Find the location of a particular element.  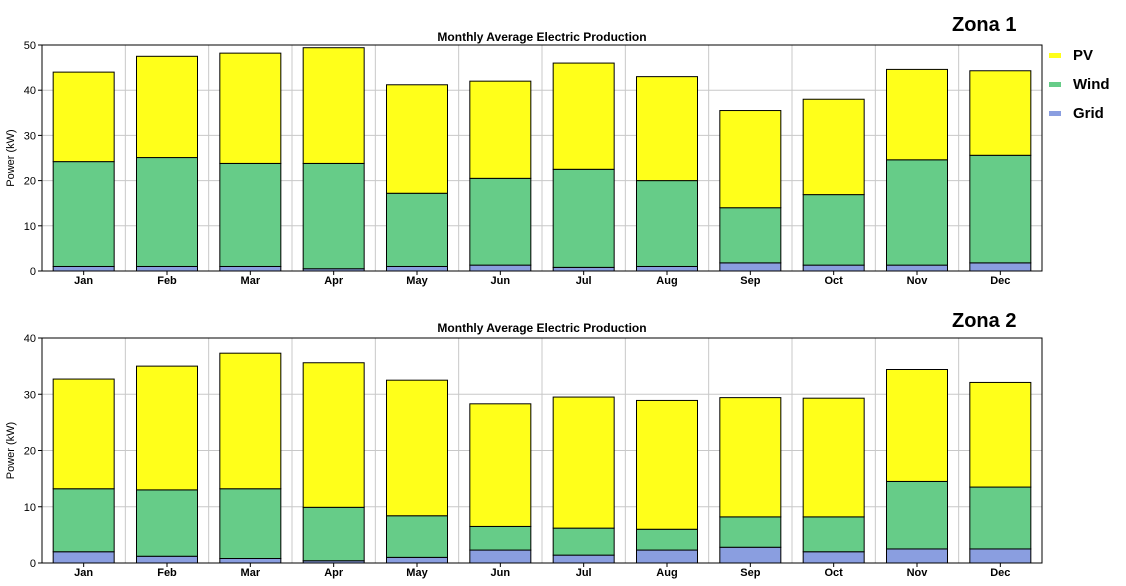

bar-wind-apr is located at coordinates (333, 534).